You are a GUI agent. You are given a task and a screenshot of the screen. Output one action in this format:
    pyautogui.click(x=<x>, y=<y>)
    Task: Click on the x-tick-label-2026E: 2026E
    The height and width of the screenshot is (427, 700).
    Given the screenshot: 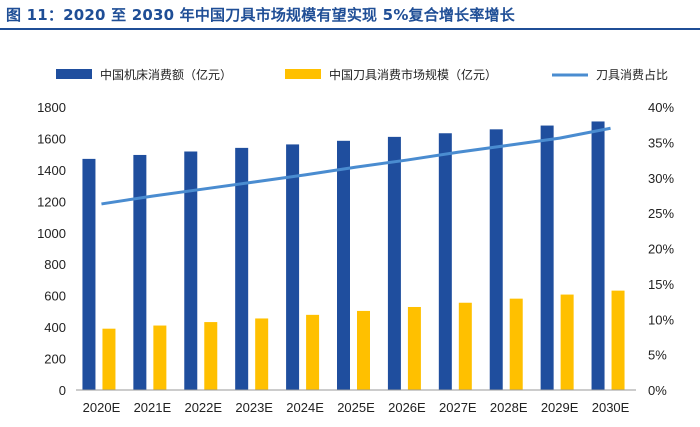 What is the action you would take?
    pyautogui.click(x=407, y=407)
    